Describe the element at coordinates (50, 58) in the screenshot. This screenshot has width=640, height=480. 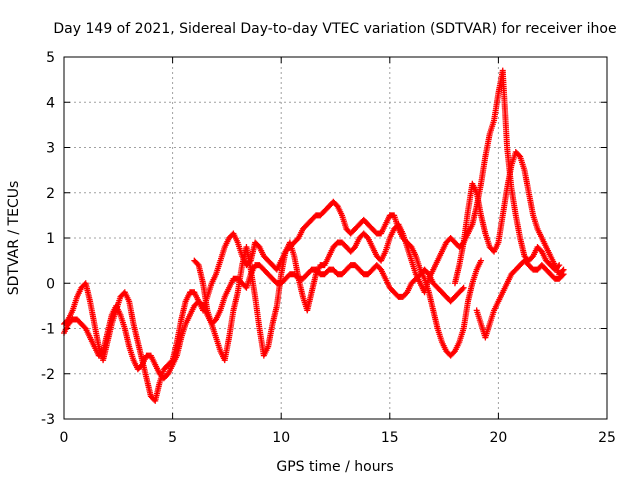
I see `y-tick-label: 5` at that location.